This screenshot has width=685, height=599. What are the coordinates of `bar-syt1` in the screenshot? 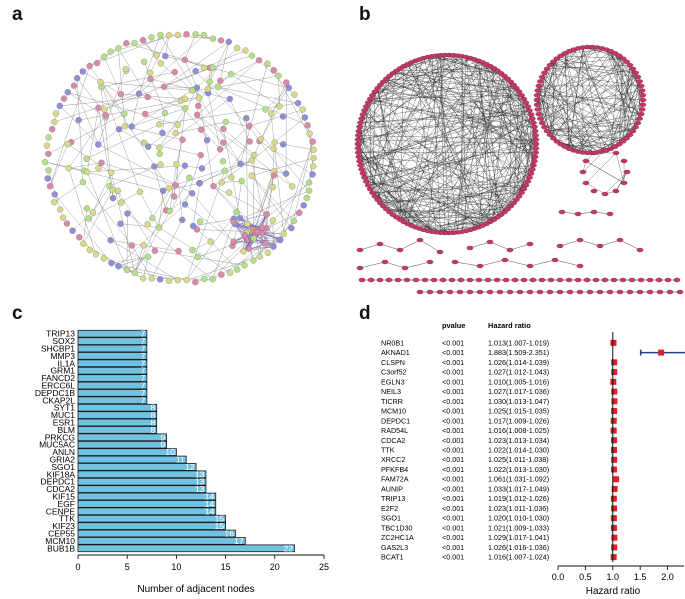 It's located at (117, 407).